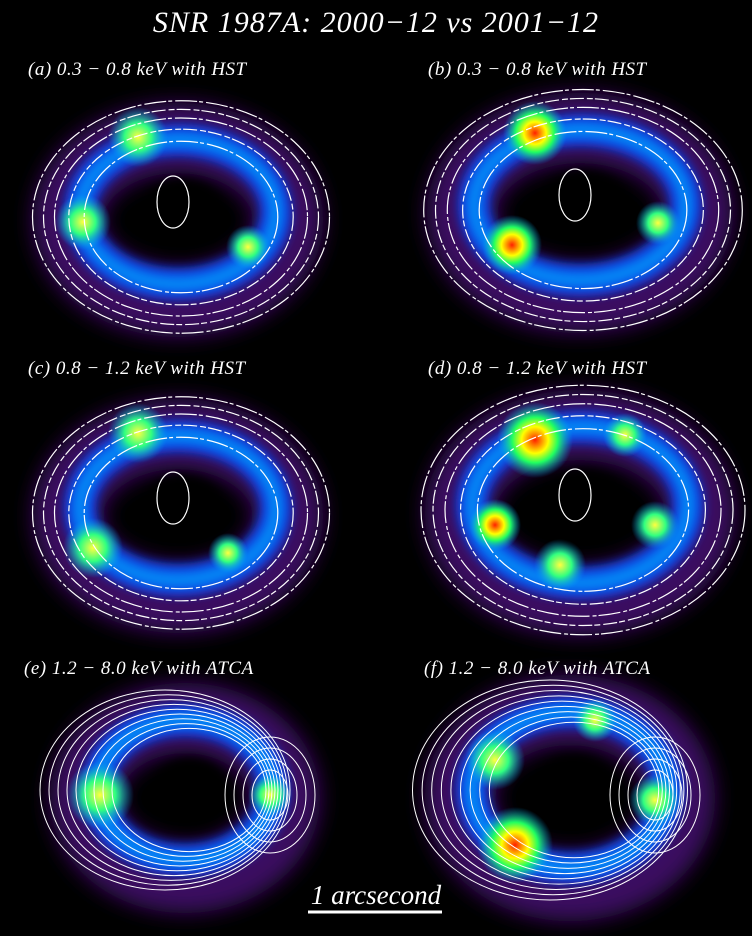 This screenshot has height=936, width=752. I want to click on panel-label: (f) 1.2 − 8.0 keV with ATCA, so click(537, 668).